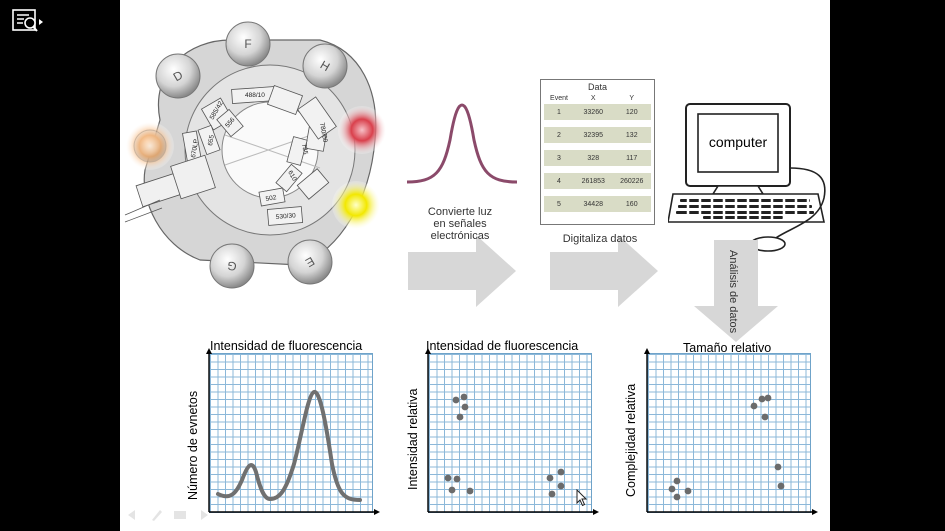 The height and width of the screenshot is (531, 945). Describe the element at coordinates (28, 21) in the screenshot. I see `presentation-search-icon` at that location.